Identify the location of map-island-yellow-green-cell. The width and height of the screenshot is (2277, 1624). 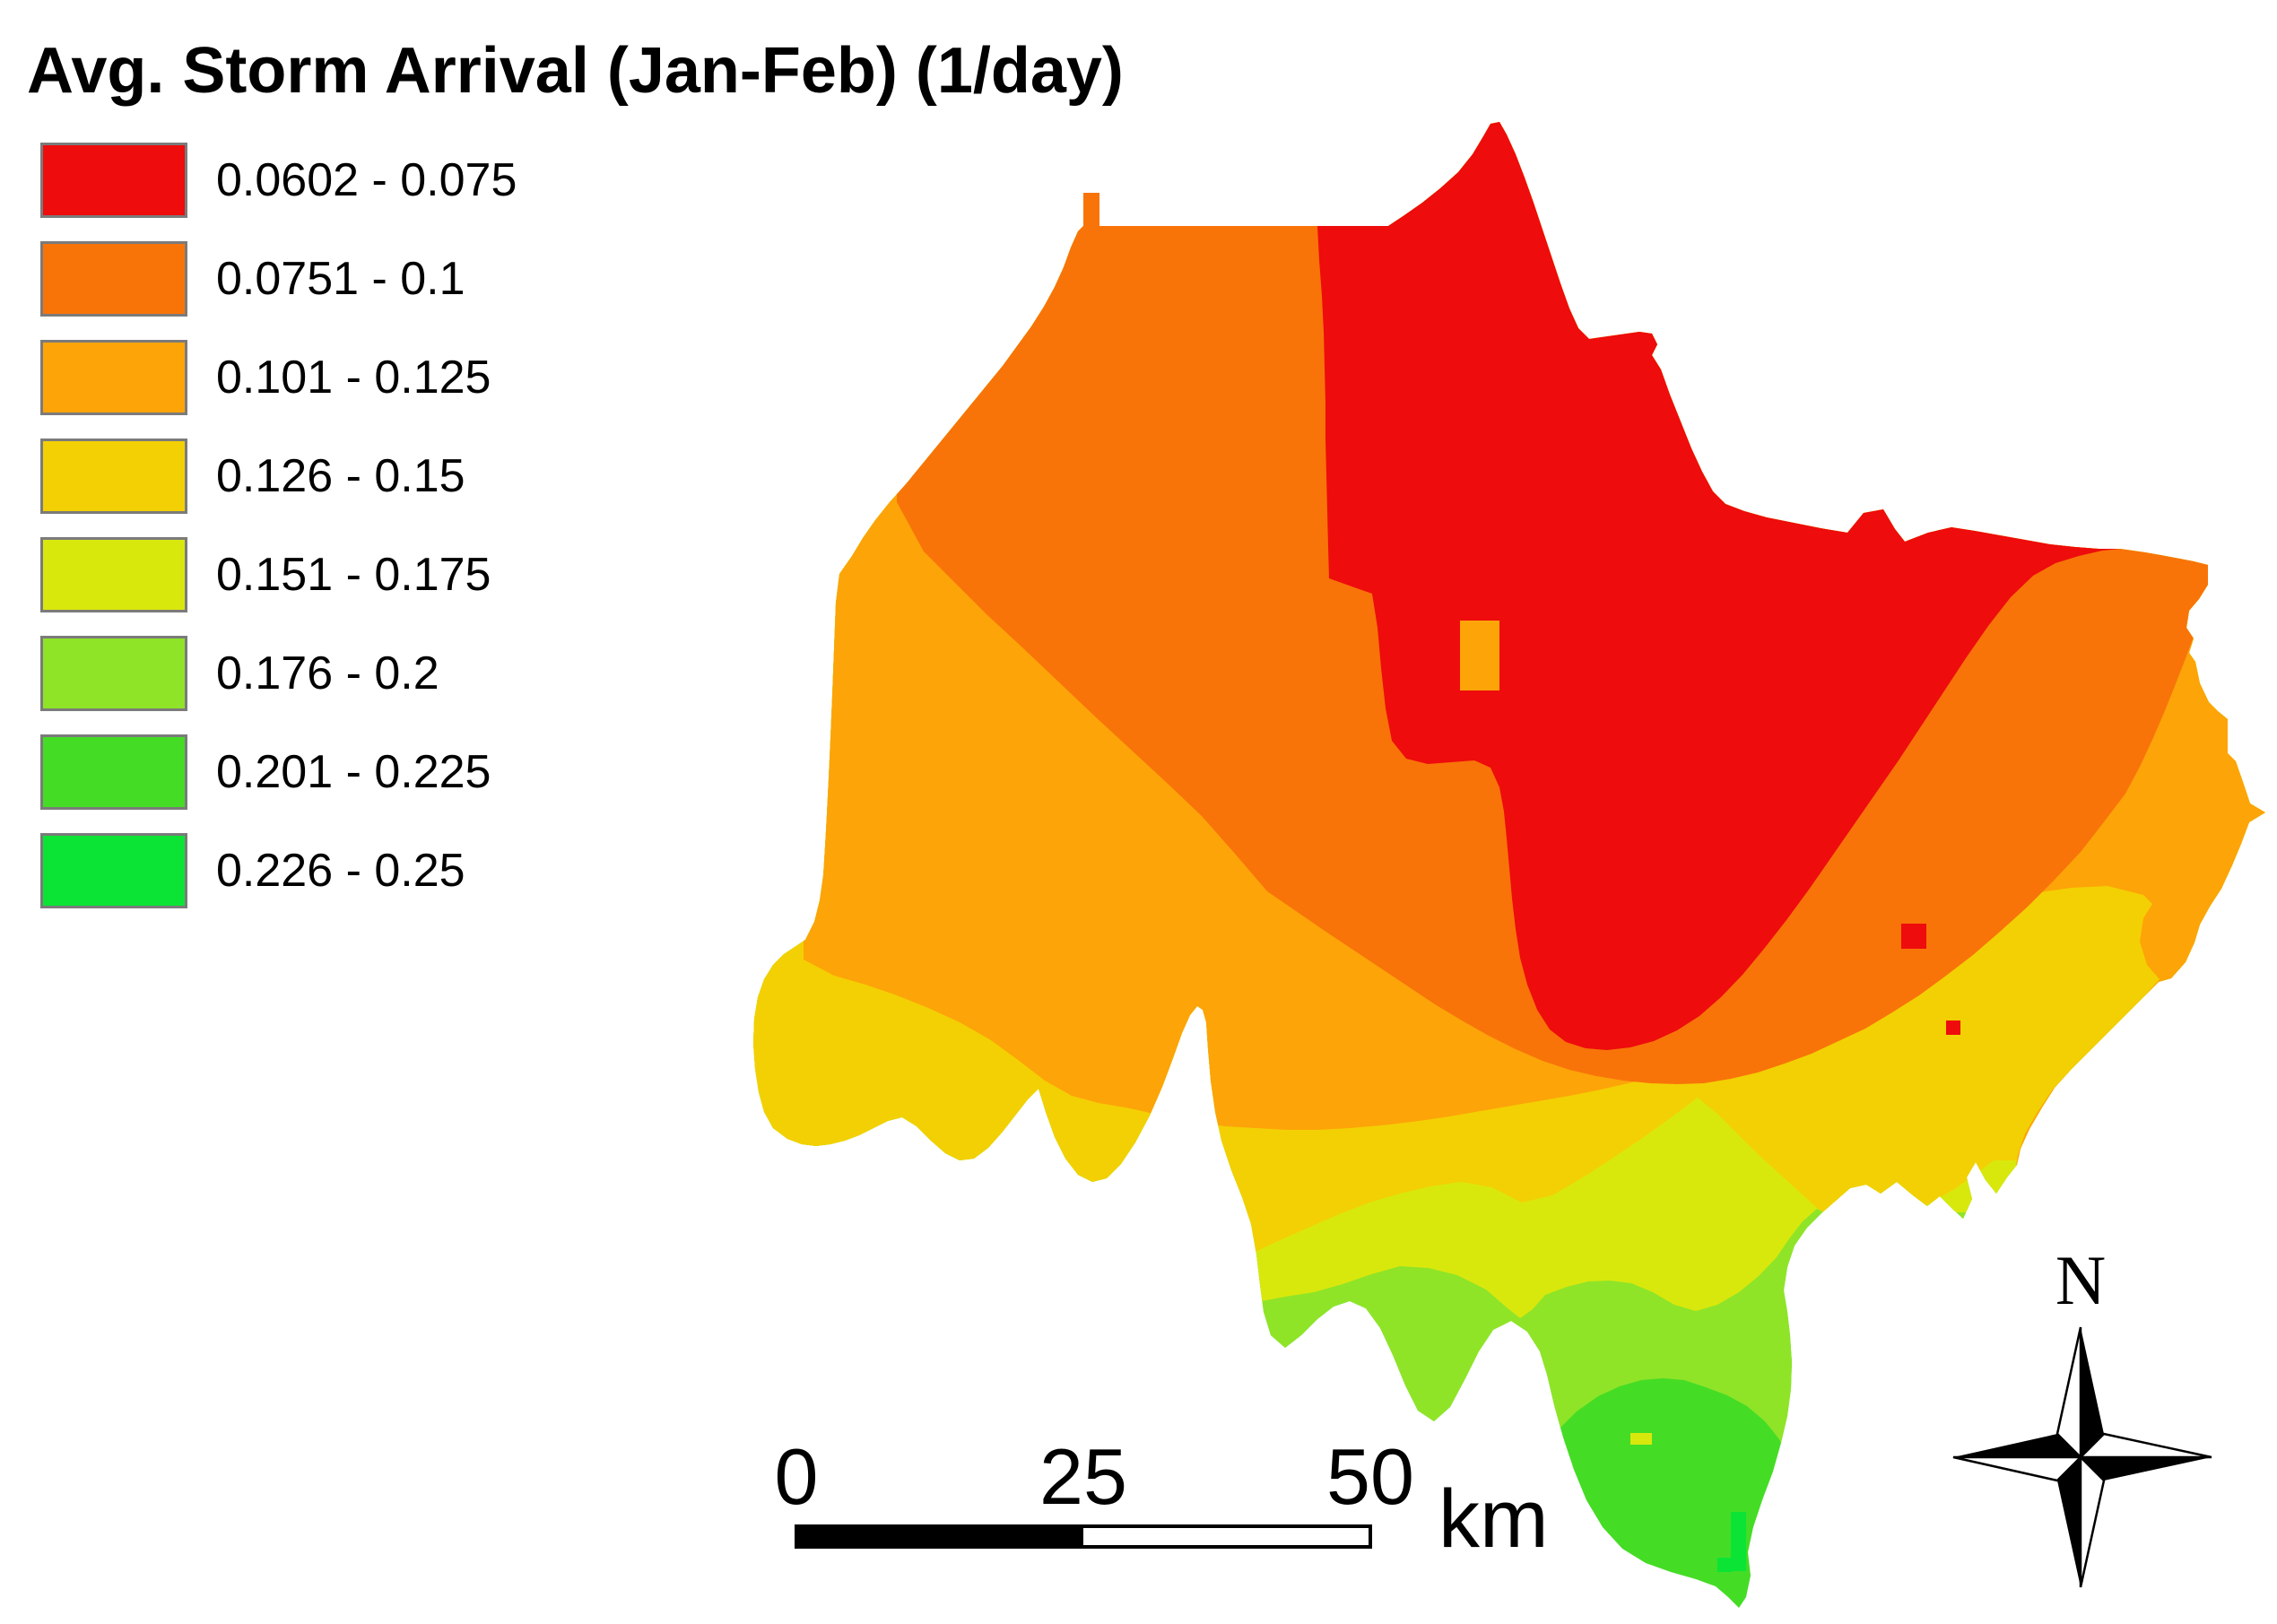
(1641, 1439).